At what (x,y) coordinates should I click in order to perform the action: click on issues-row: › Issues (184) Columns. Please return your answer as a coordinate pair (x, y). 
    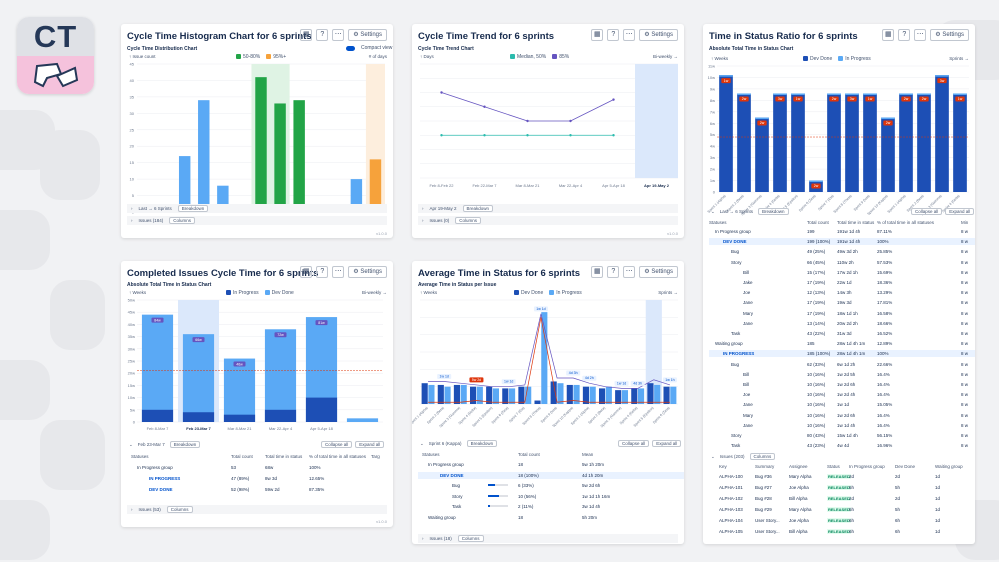
    Looking at the image, I should click on (257, 220).